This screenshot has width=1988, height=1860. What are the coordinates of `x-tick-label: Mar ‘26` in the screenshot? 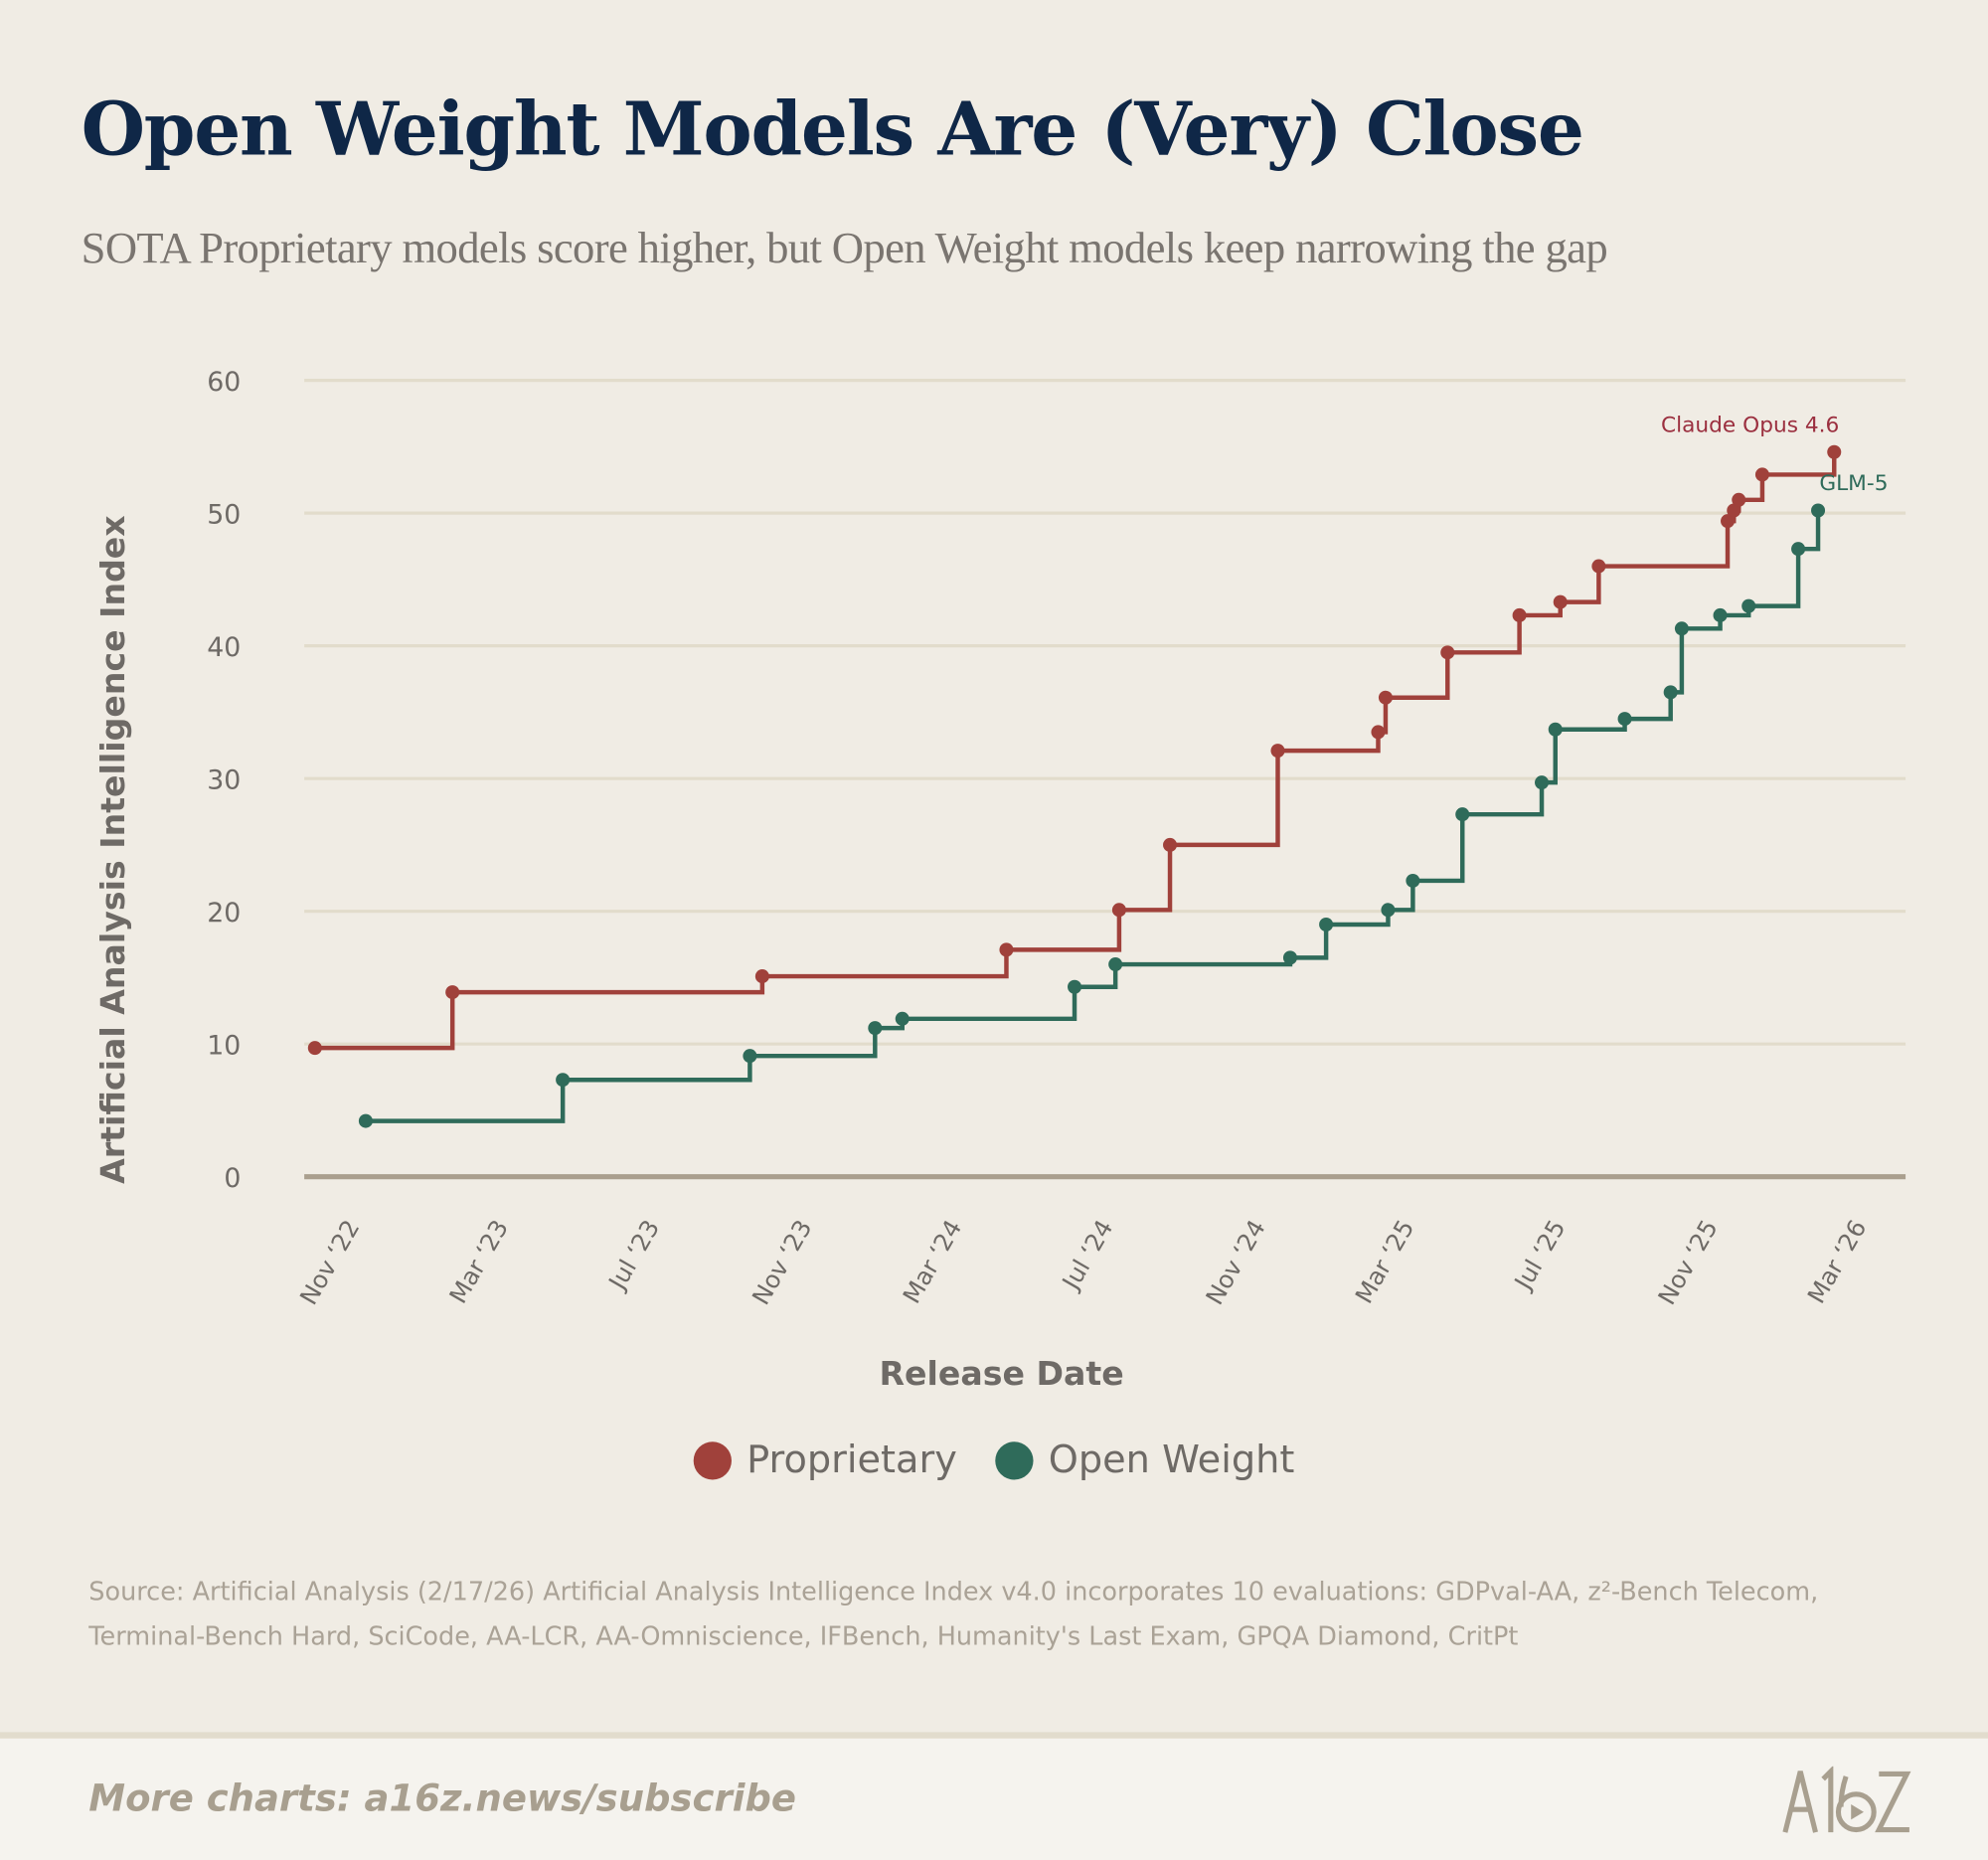 It's located at (1837, 1261).